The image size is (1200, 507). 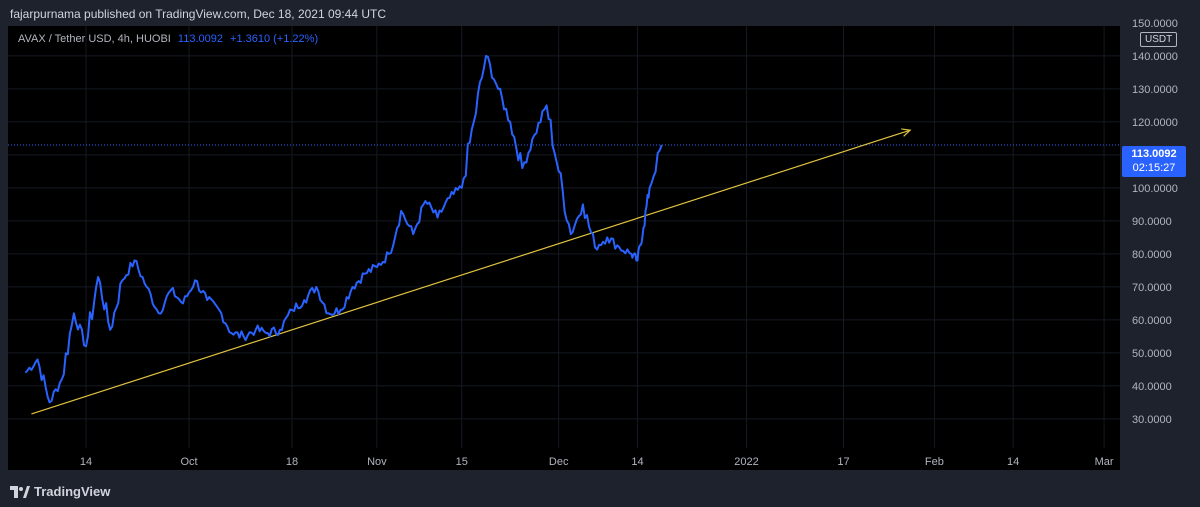 I want to click on x-tick-label: Feb, so click(x=934, y=462).